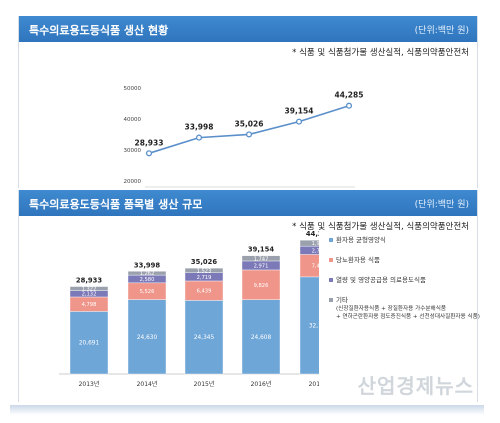 The image size is (500, 423). I want to click on data-label: 39,154, so click(299, 111).